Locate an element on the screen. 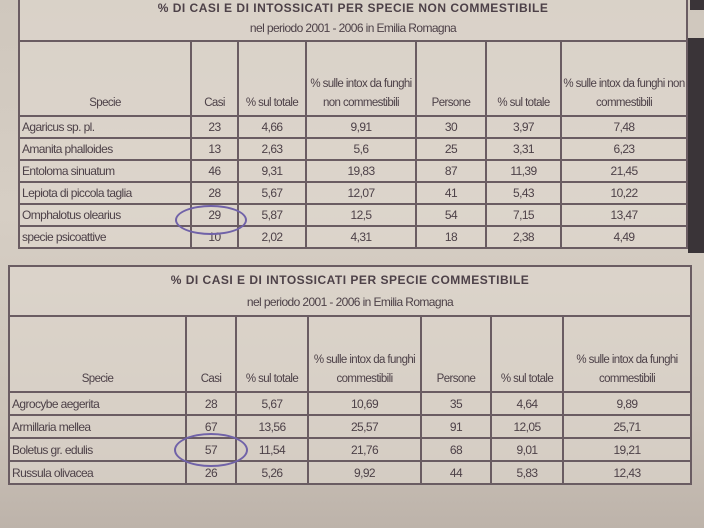  value-cell: 12,05 is located at coordinates (527, 426).